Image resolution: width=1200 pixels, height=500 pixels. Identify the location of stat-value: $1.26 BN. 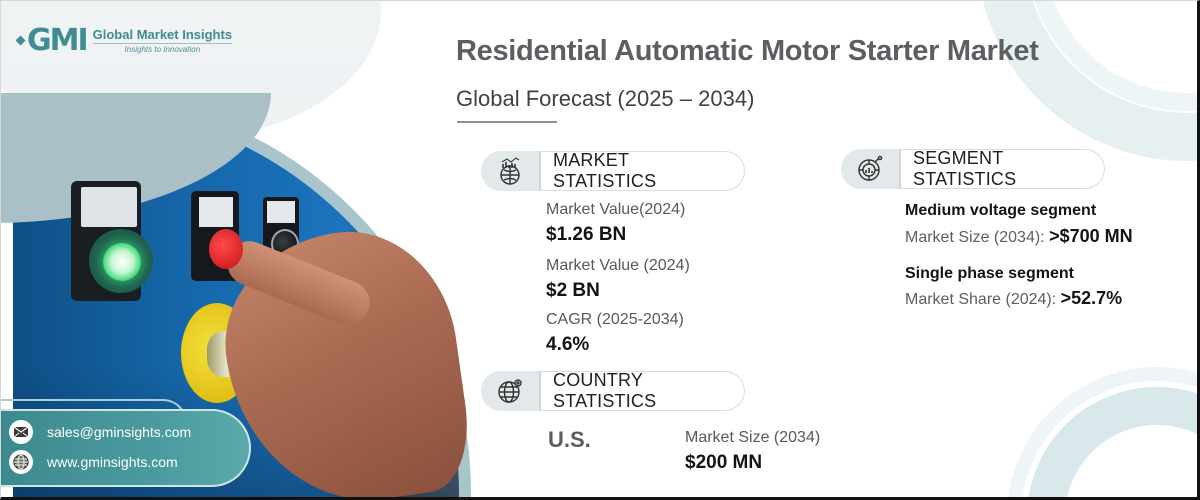
(586, 234).